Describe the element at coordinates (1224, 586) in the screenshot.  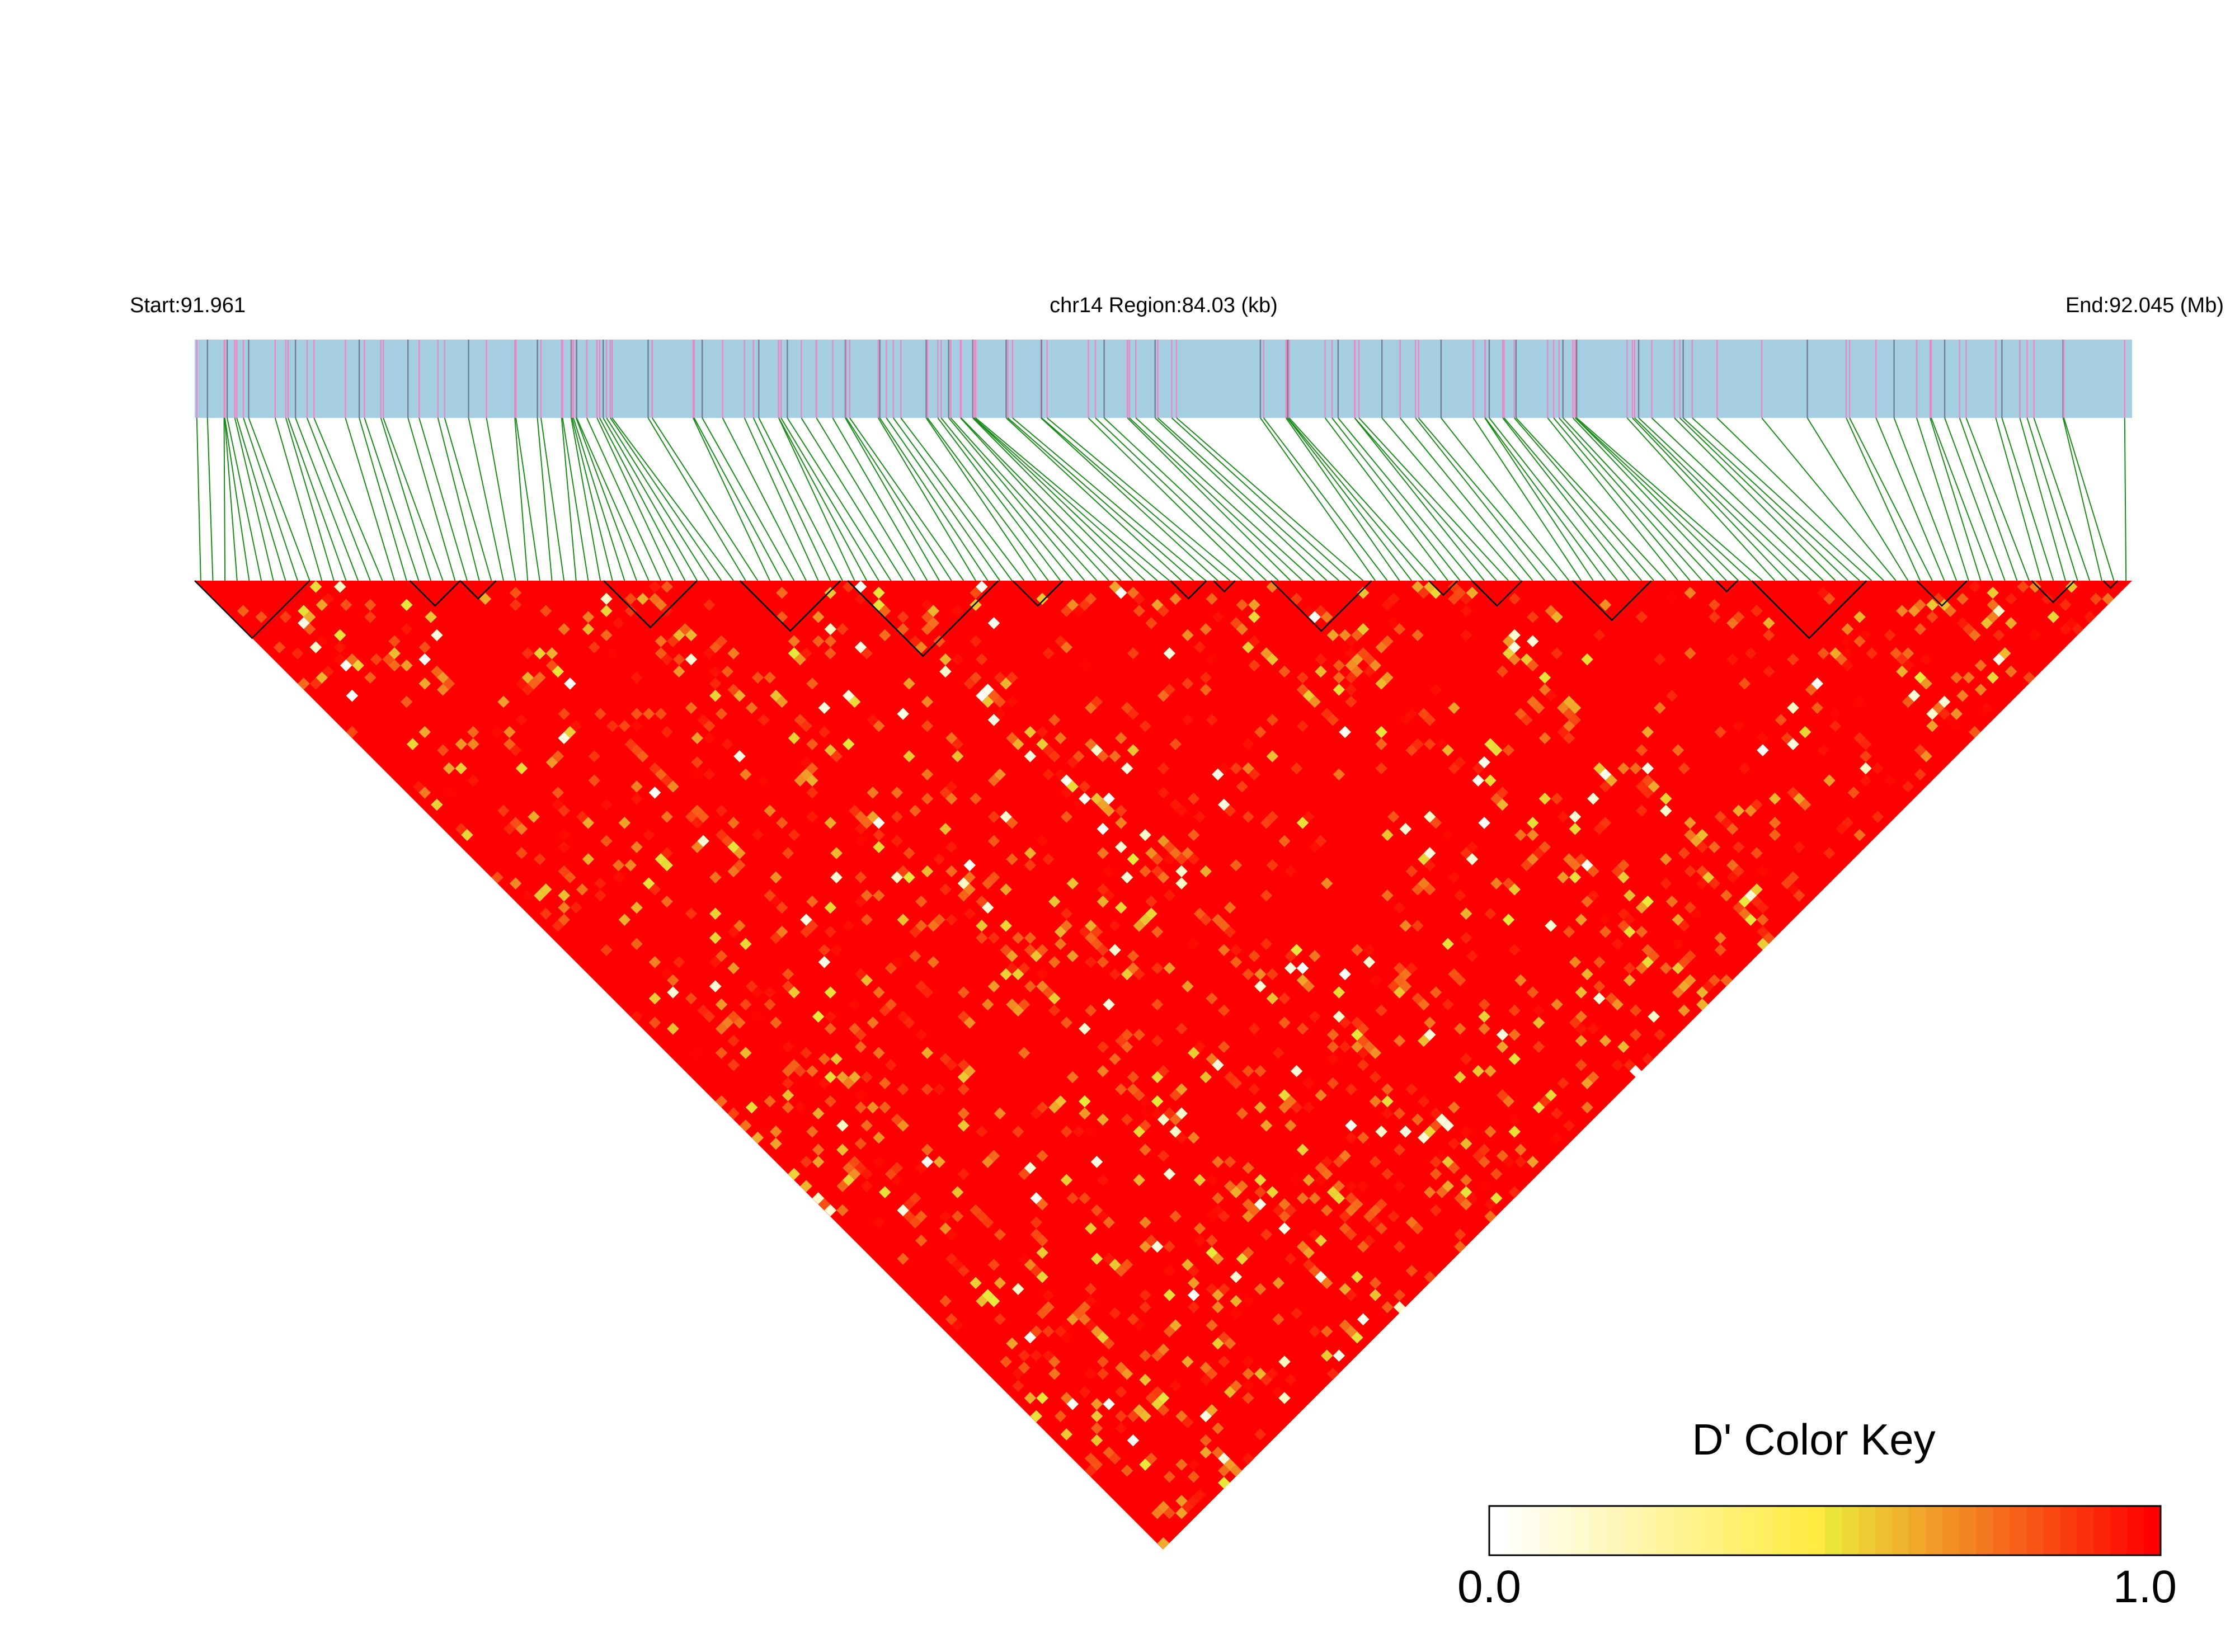
I see `haplotype-block` at that location.